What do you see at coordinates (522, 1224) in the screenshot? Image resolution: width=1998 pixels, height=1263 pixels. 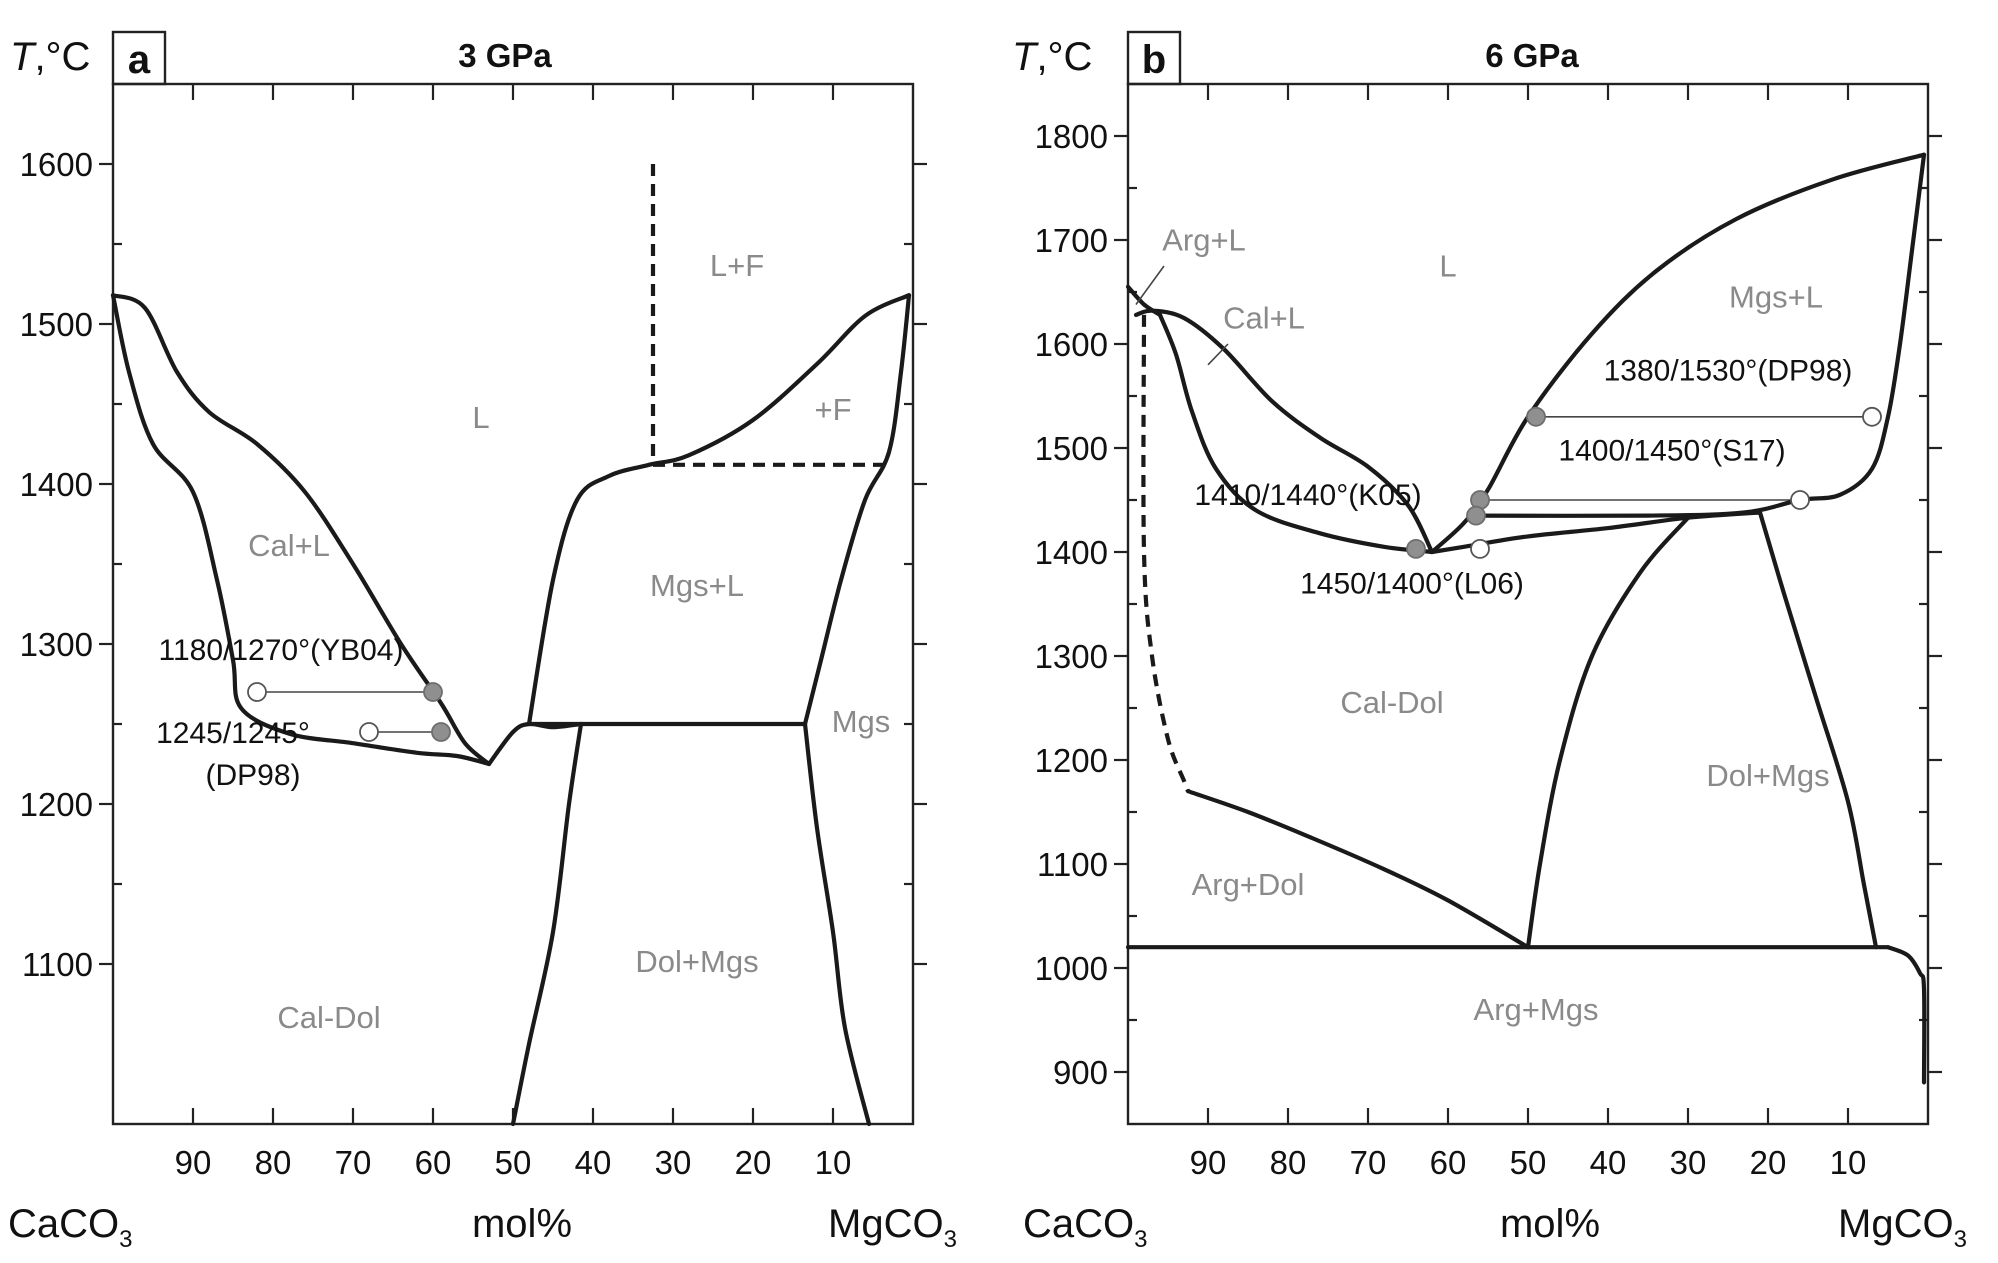 I see `panel-a-xlabel: mol%` at bounding box center [522, 1224].